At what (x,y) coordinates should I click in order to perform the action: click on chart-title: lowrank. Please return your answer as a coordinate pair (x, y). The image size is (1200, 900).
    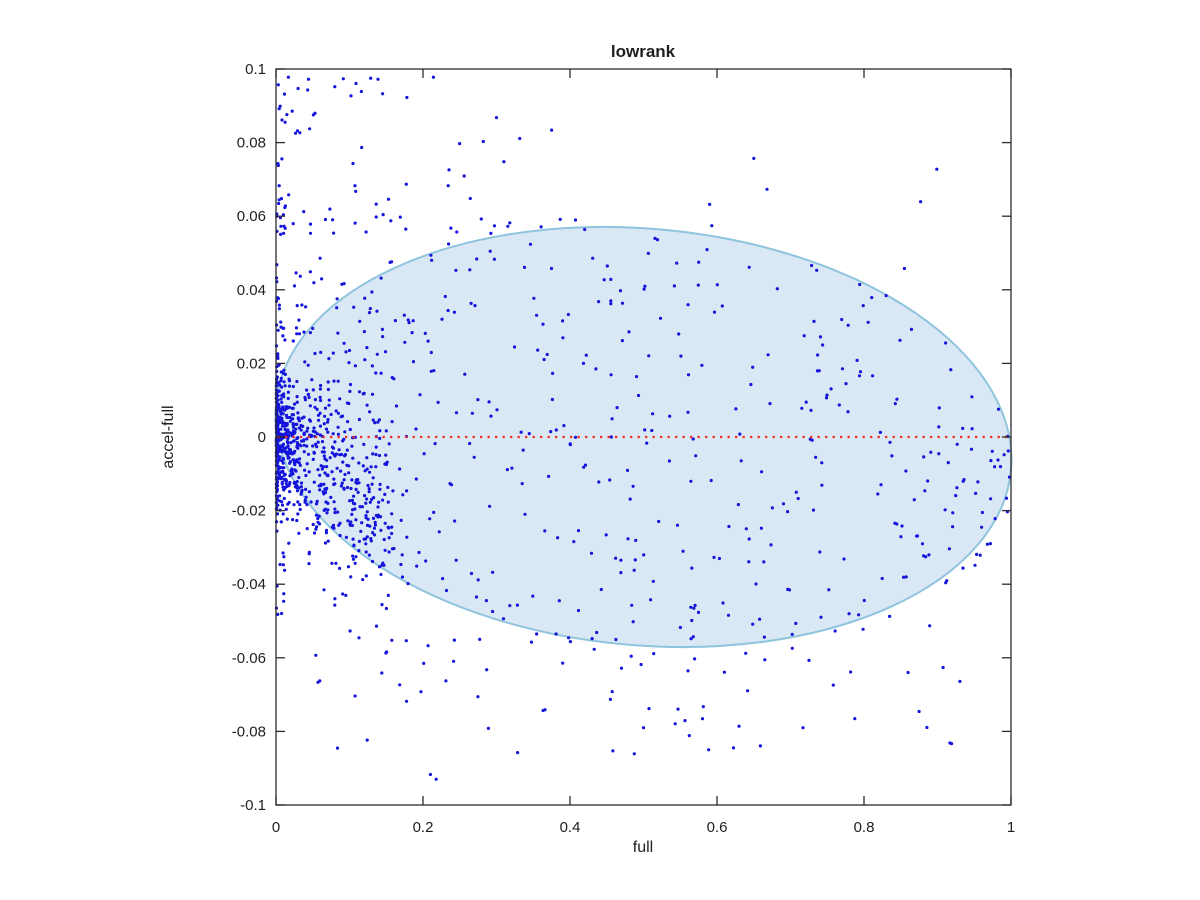
    Looking at the image, I should click on (643, 51).